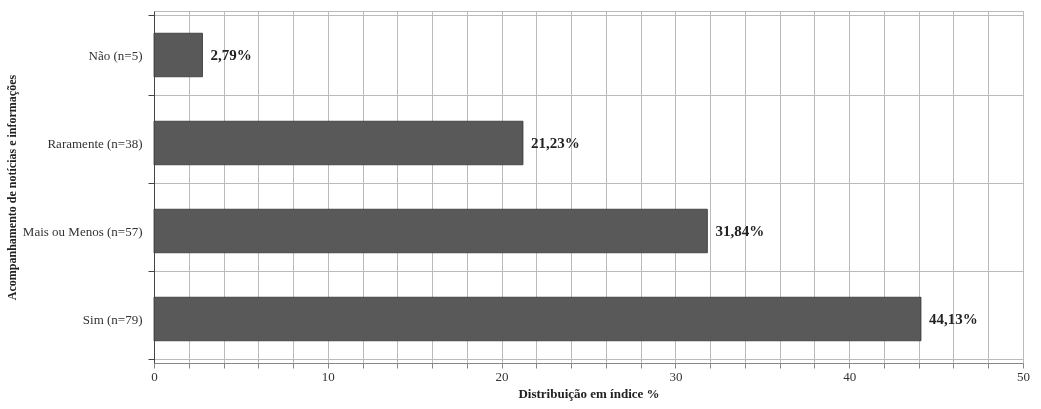  Describe the element at coordinates (115, 55) in the screenshot. I see `y-tick-label: Não (n=5)` at that location.